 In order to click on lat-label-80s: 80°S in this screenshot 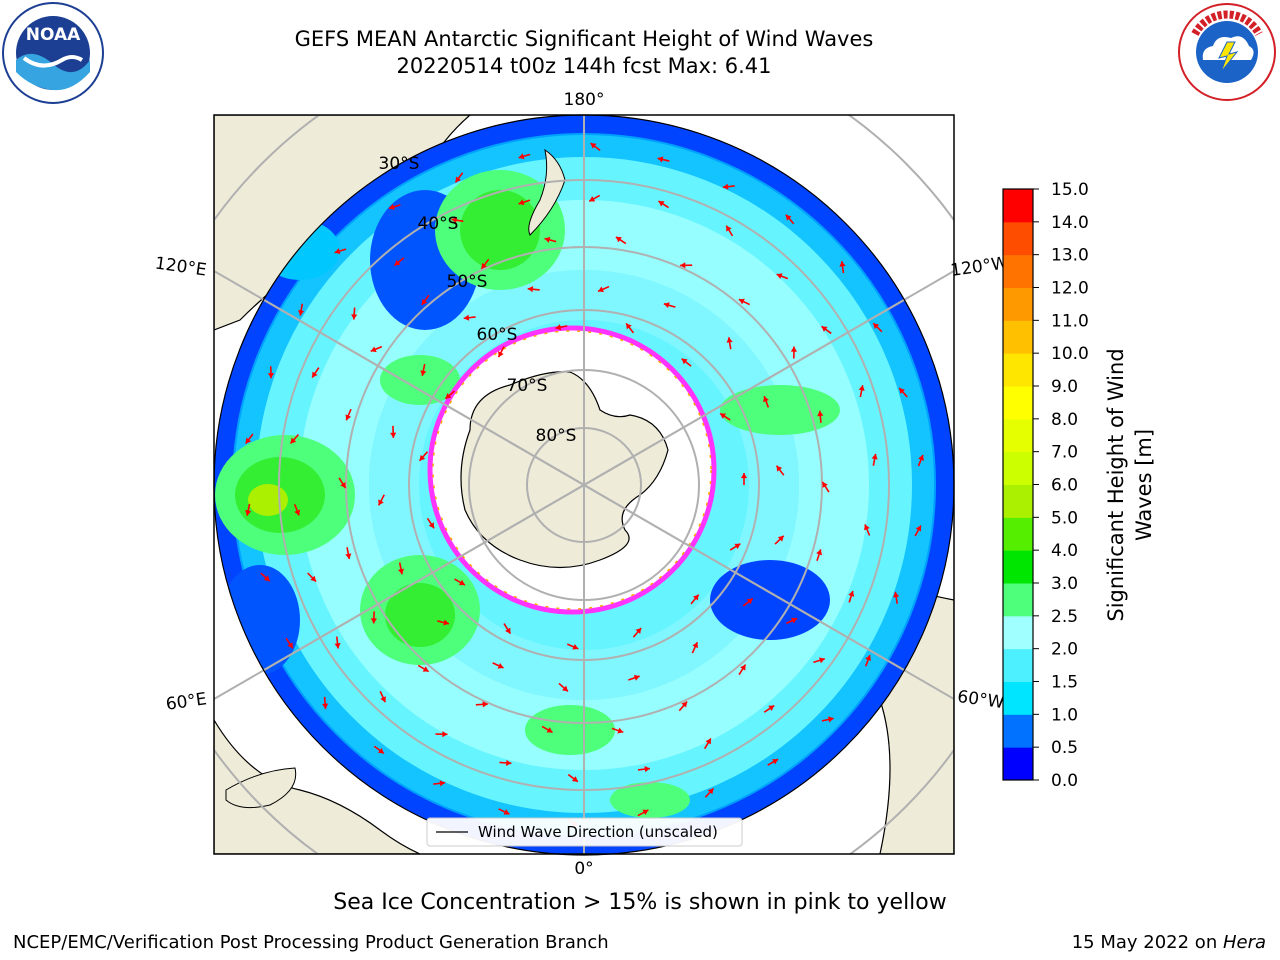, I will do `click(556, 436)`.